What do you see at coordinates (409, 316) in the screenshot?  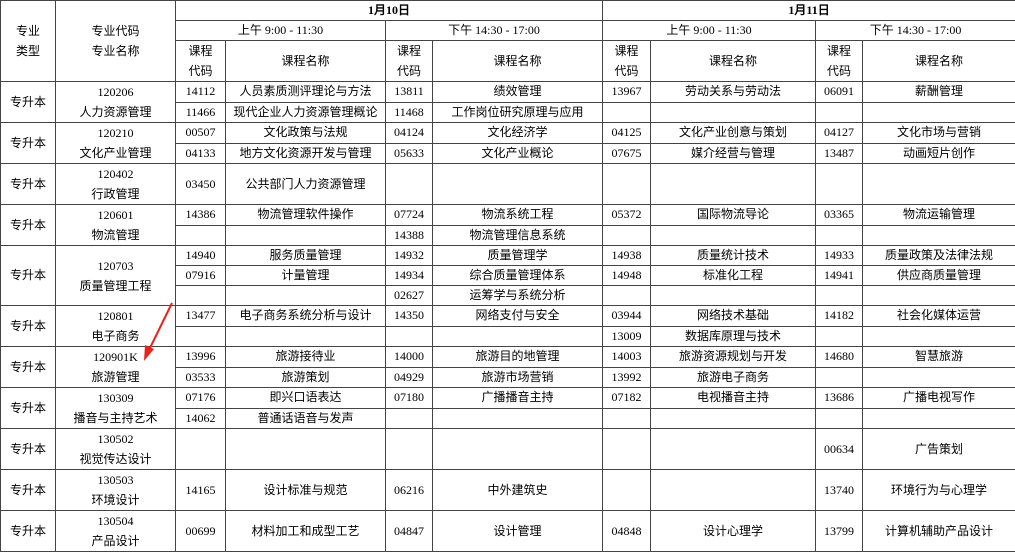 I see `course-code: 14350` at bounding box center [409, 316].